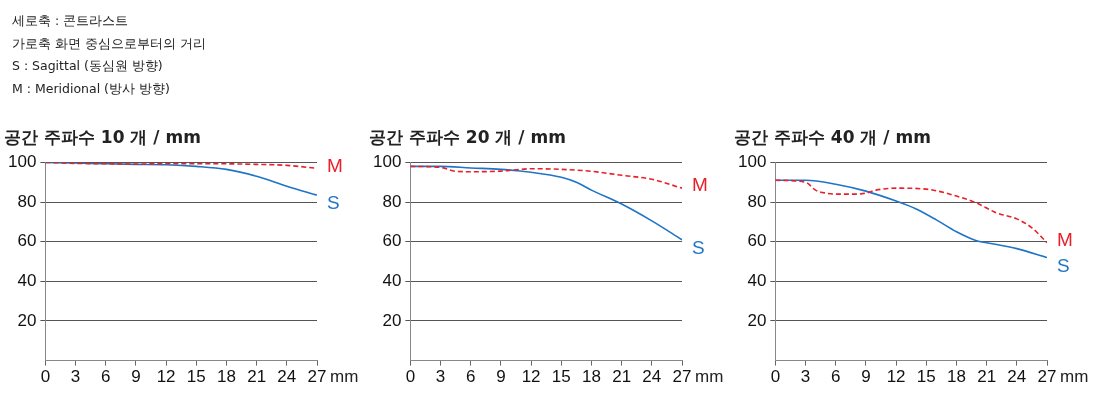 This screenshot has height=415, width=1099. What do you see at coordinates (832, 136) in the screenshot?
I see `chart-title: 공간 주파수 40 개 / mm` at bounding box center [832, 136].